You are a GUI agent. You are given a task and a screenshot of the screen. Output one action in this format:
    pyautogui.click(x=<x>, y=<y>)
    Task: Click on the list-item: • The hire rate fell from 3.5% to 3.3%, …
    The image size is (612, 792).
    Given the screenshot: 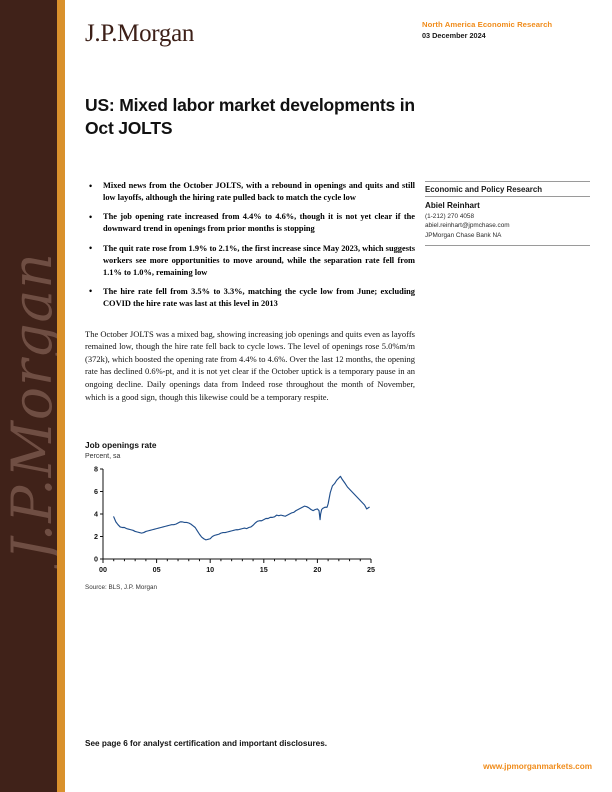 What is the action you would take?
    pyautogui.click(x=250, y=298)
    